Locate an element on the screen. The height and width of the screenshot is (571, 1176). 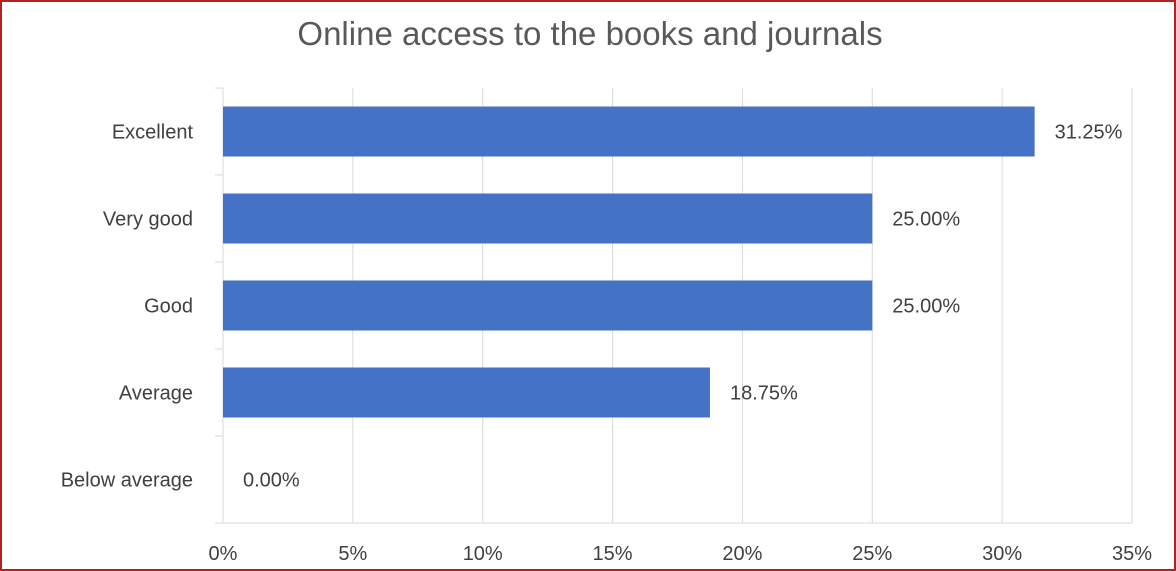
data-label: 0.00% is located at coordinates (271, 481).